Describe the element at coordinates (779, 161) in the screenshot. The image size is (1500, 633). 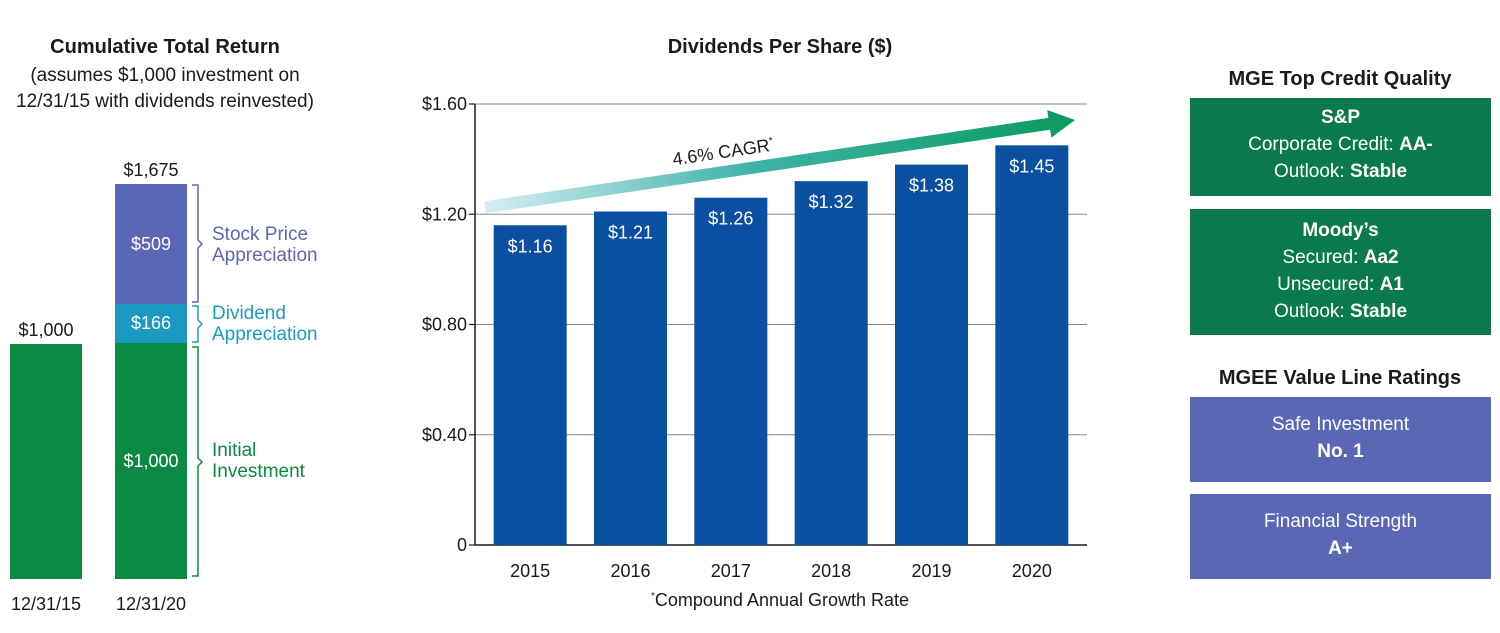
I see `cagr-trend-arrow-icon` at that location.